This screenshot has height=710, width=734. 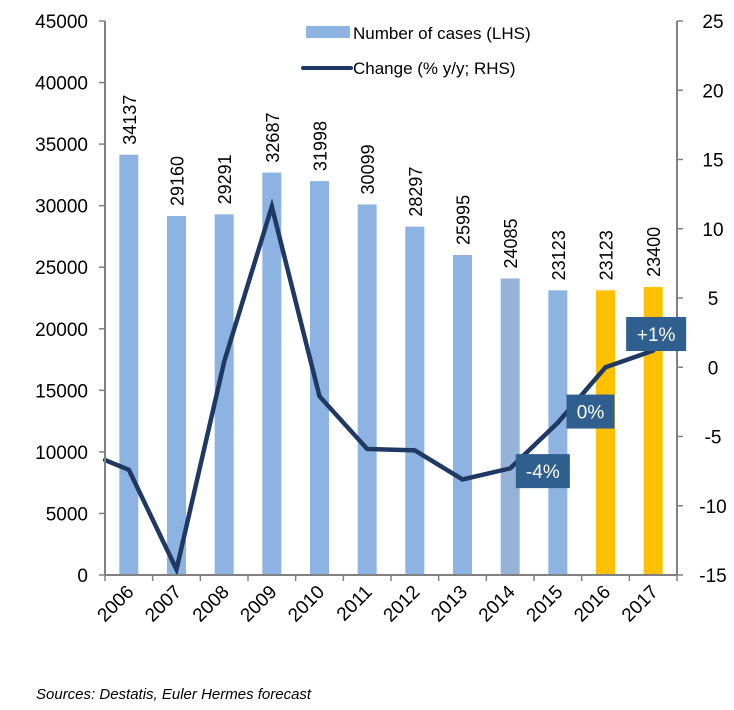 What do you see at coordinates (442, 33) in the screenshot?
I see `legend-label-bar: Number of cases (LHS)` at bounding box center [442, 33].